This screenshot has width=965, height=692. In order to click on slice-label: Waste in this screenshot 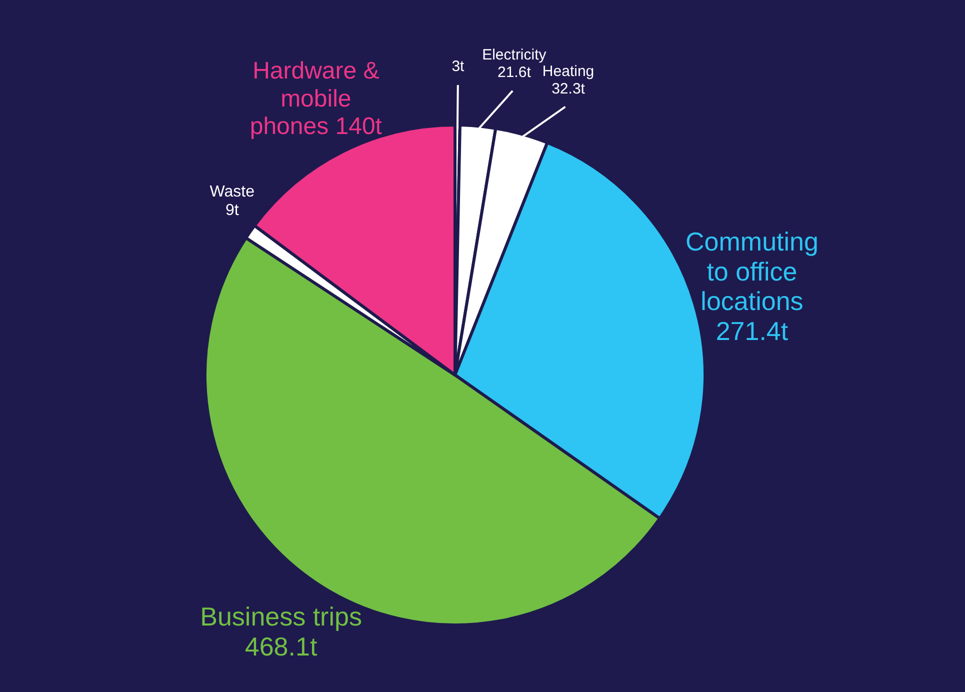, I will do `click(232, 192)`.